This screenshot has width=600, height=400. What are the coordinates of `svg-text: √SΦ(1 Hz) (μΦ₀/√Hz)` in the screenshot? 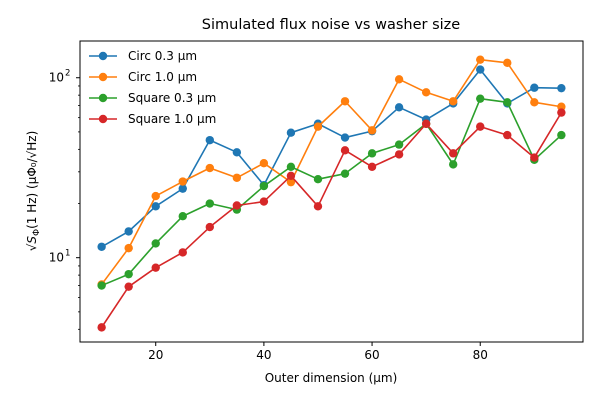 It's located at (33, 191).